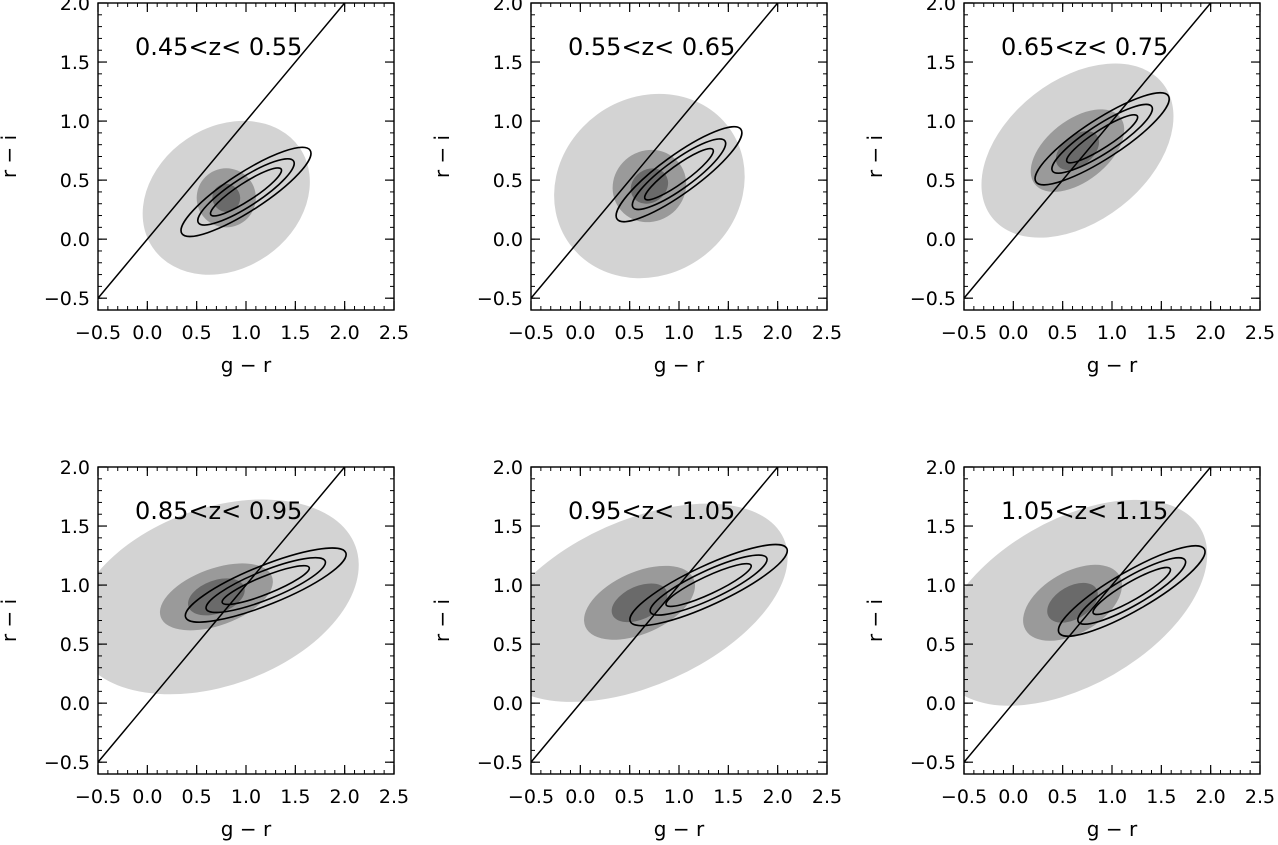  I want to click on panel-title: 0.95<z< 1.05, so click(651, 511).